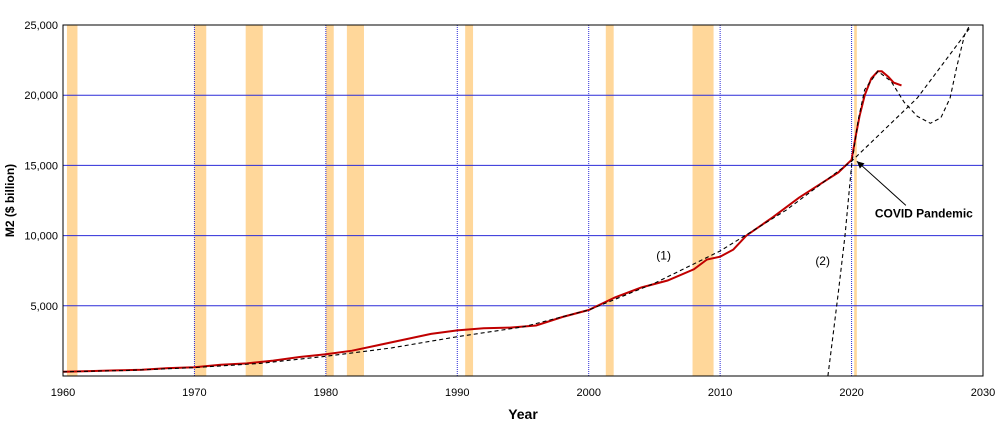 Image resolution: width=999 pixels, height=435 pixels. What do you see at coordinates (523, 414) in the screenshot?
I see `x-axis-title: Year` at bounding box center [523, 414].